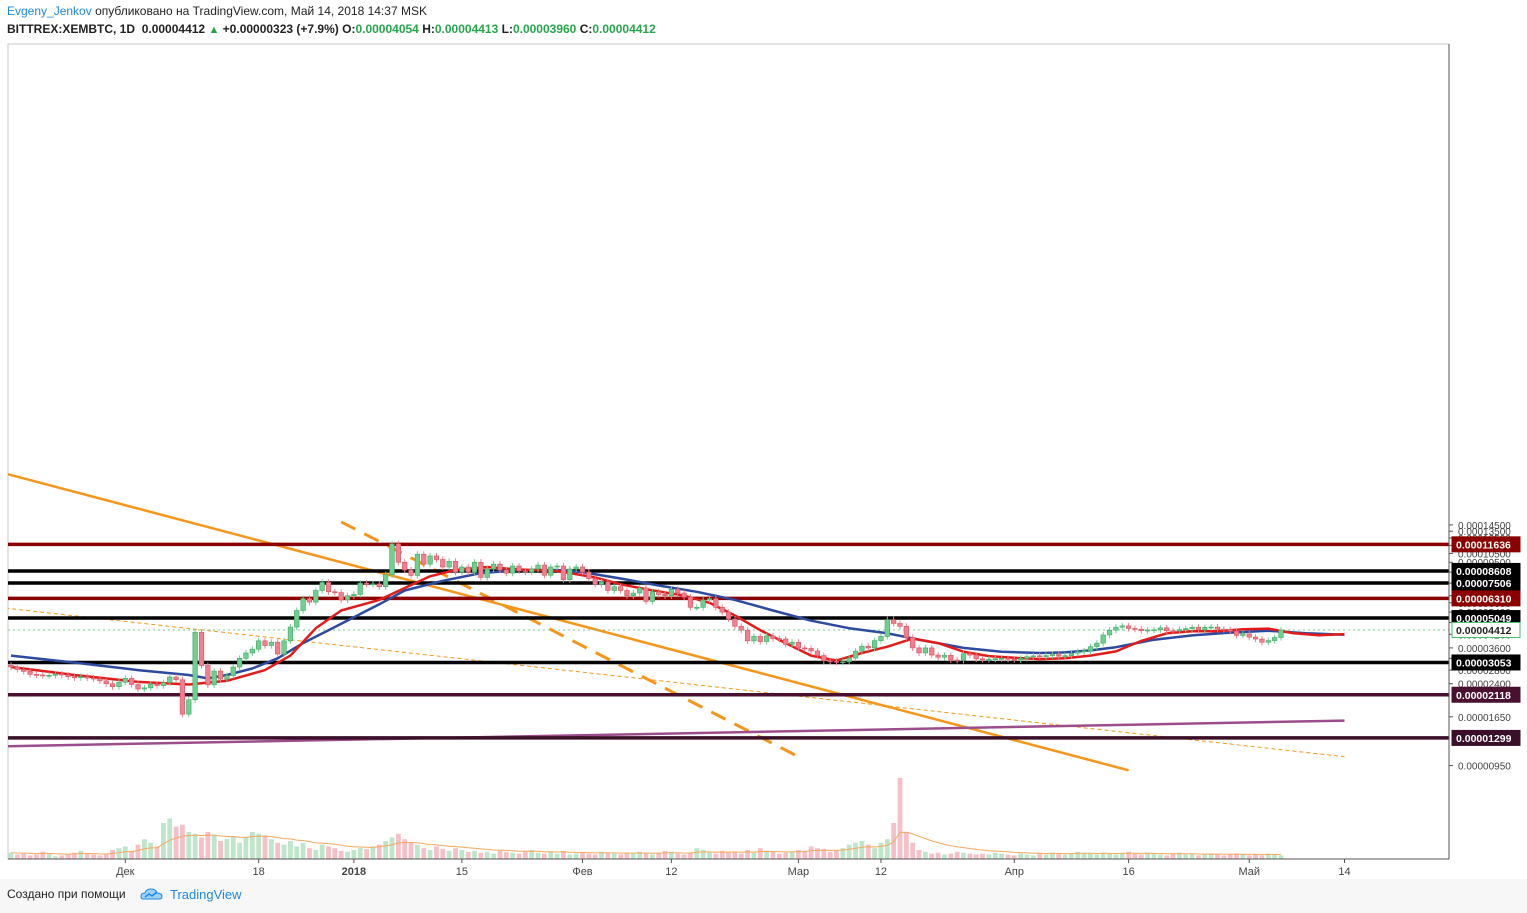 The width and height of the screenshot is (1527, 913). I want to click on symbol-label: BITTREX:XEMBTC, 1D, so click(71, 29).